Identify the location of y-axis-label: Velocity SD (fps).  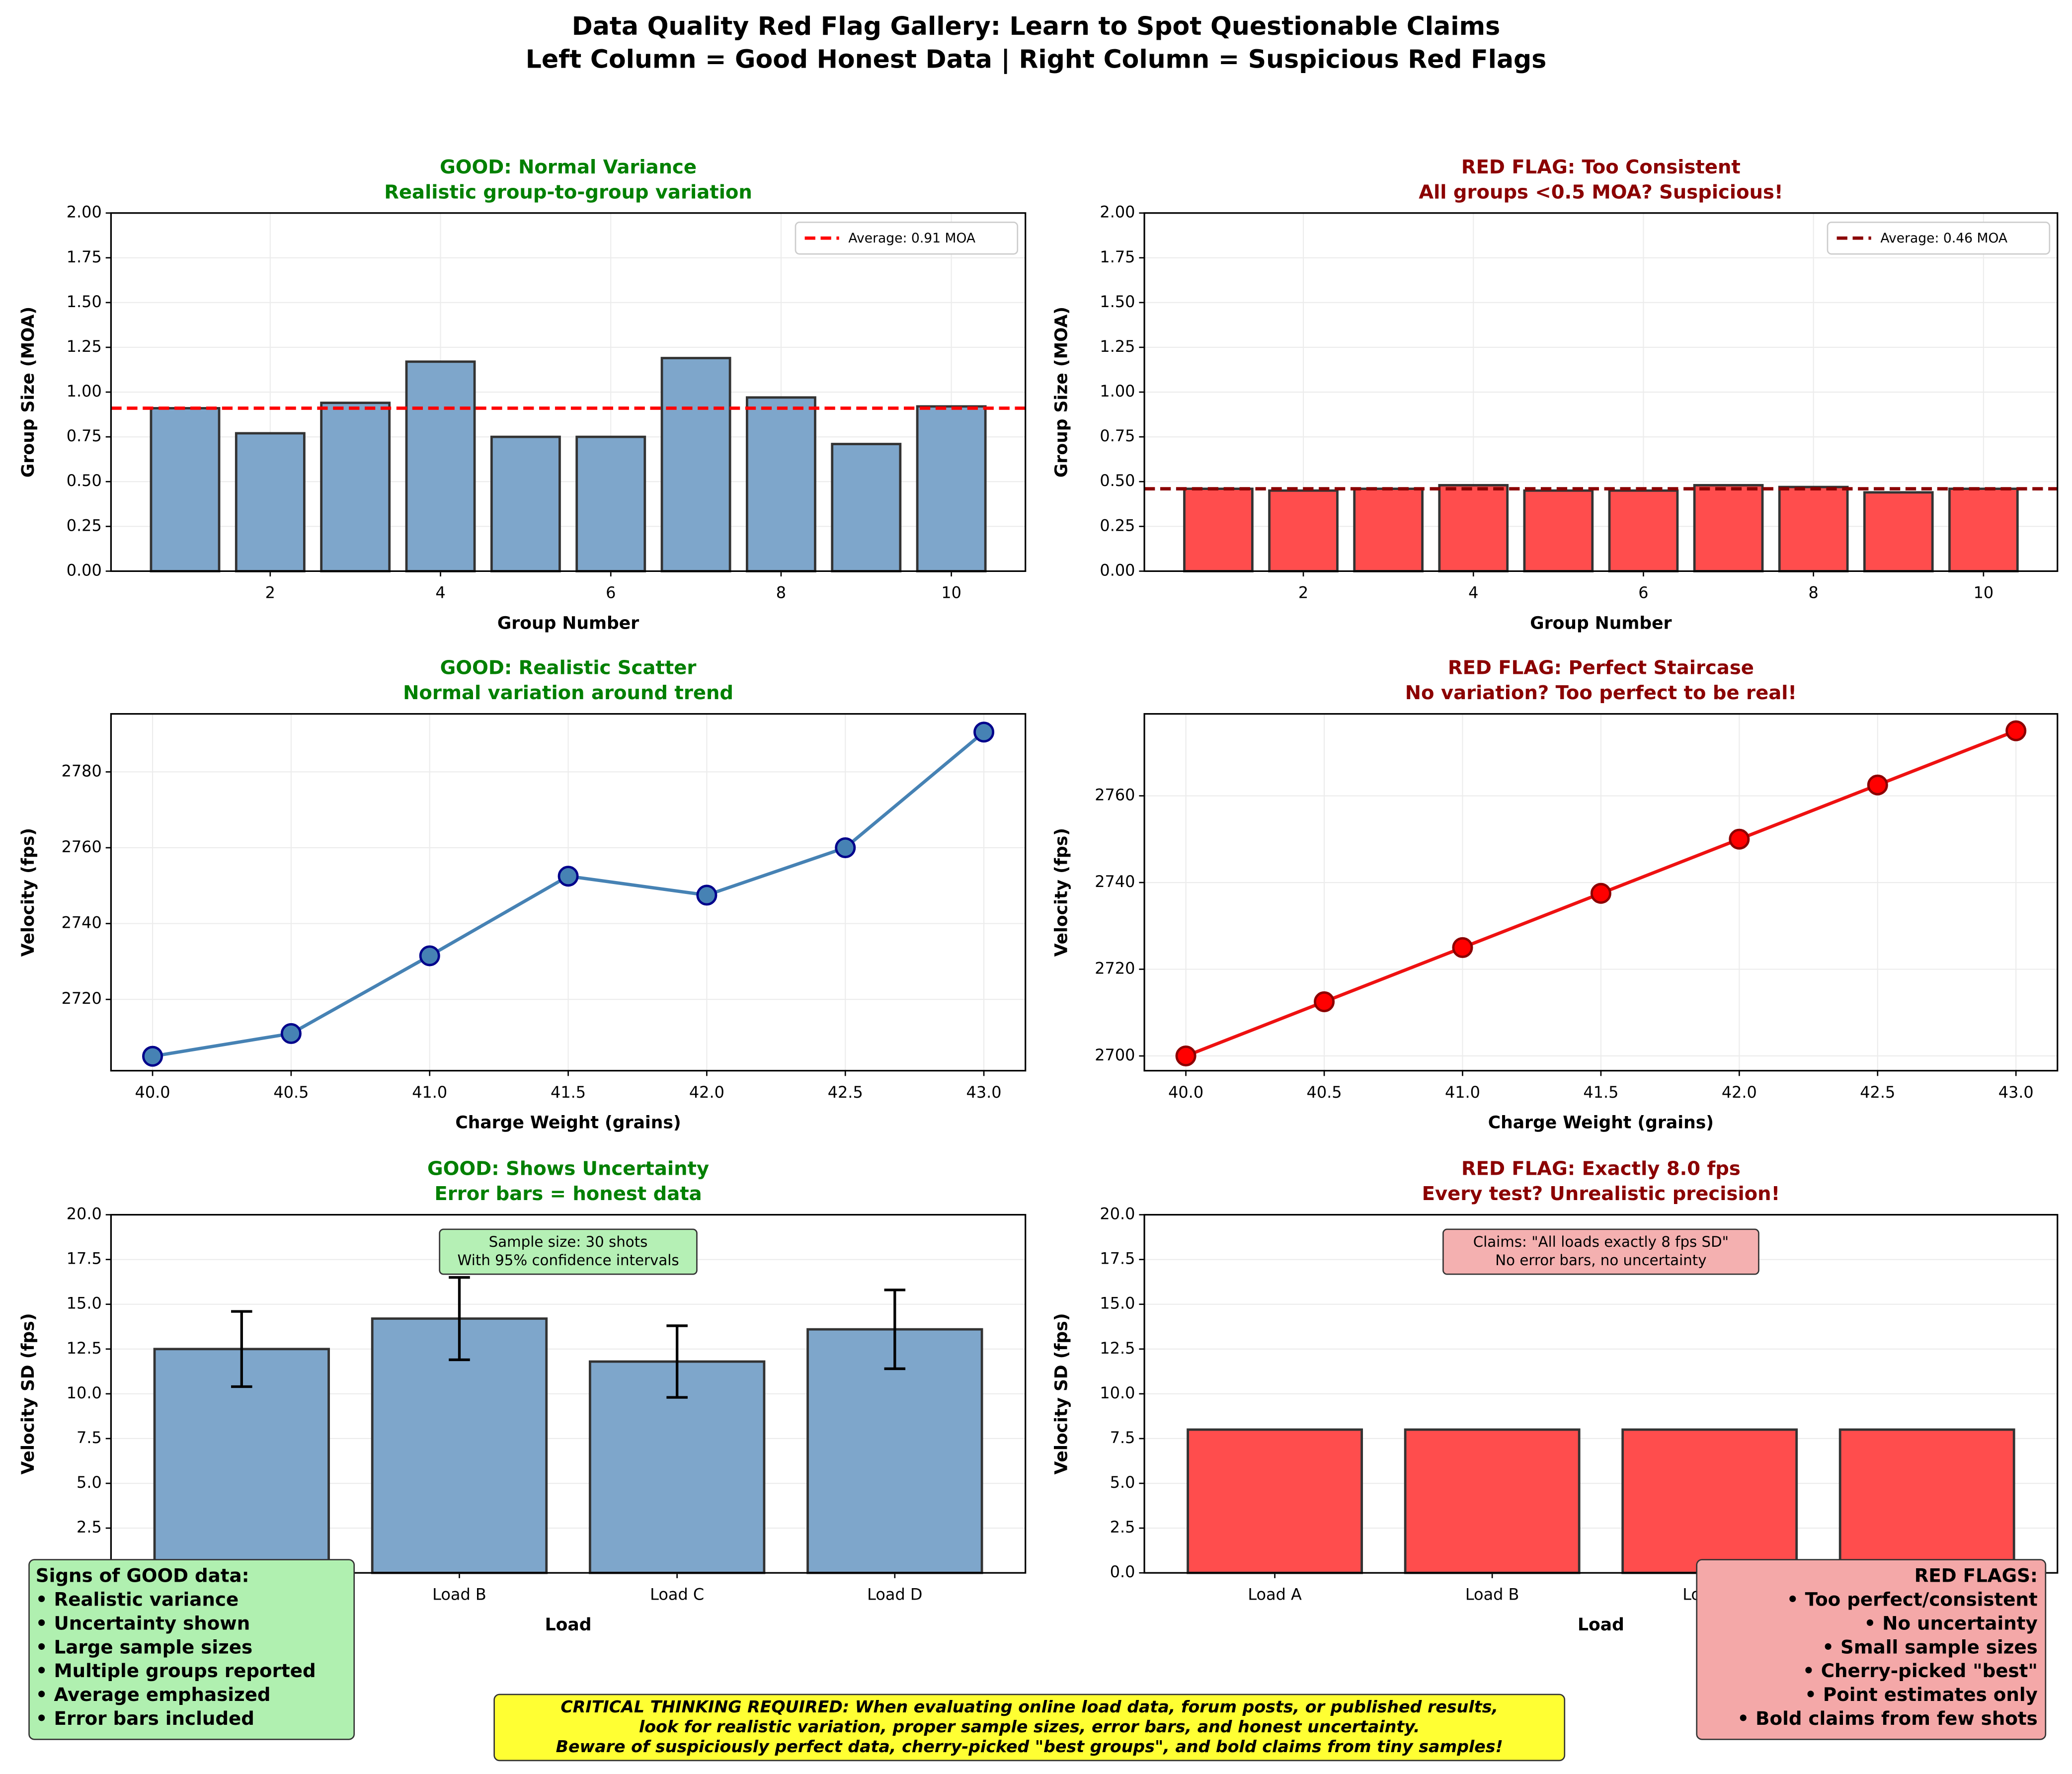
(1062, 1393).